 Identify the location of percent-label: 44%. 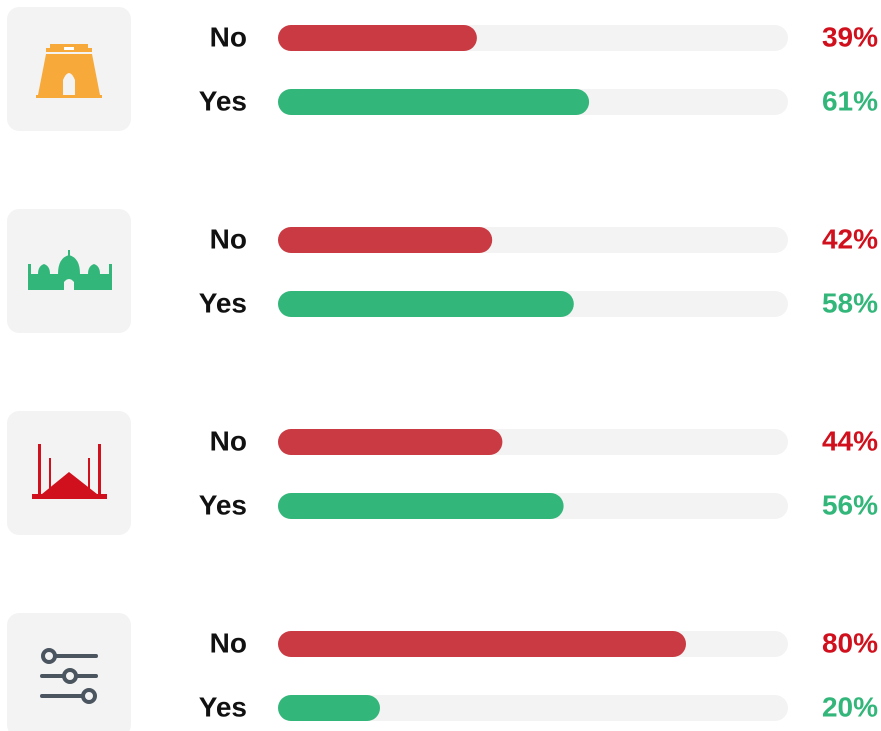
(850, 440).